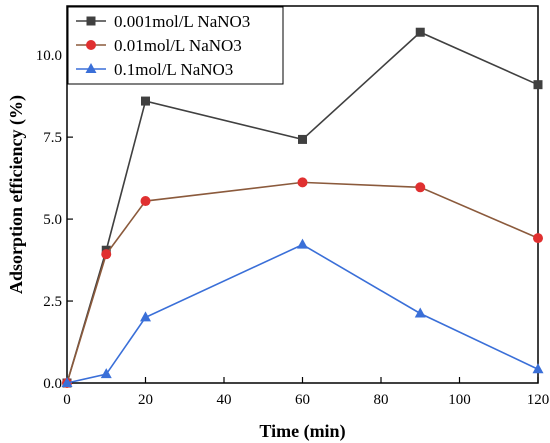  I want to click on y-tick-label: 7.5, so click(52, 138).